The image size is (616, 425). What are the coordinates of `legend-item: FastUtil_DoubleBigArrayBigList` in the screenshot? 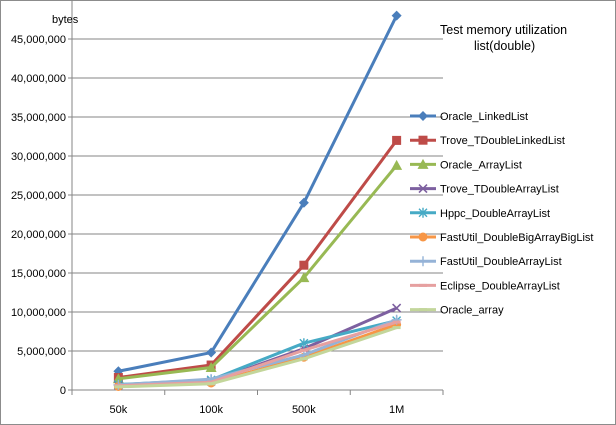 It's located at (501, 238).